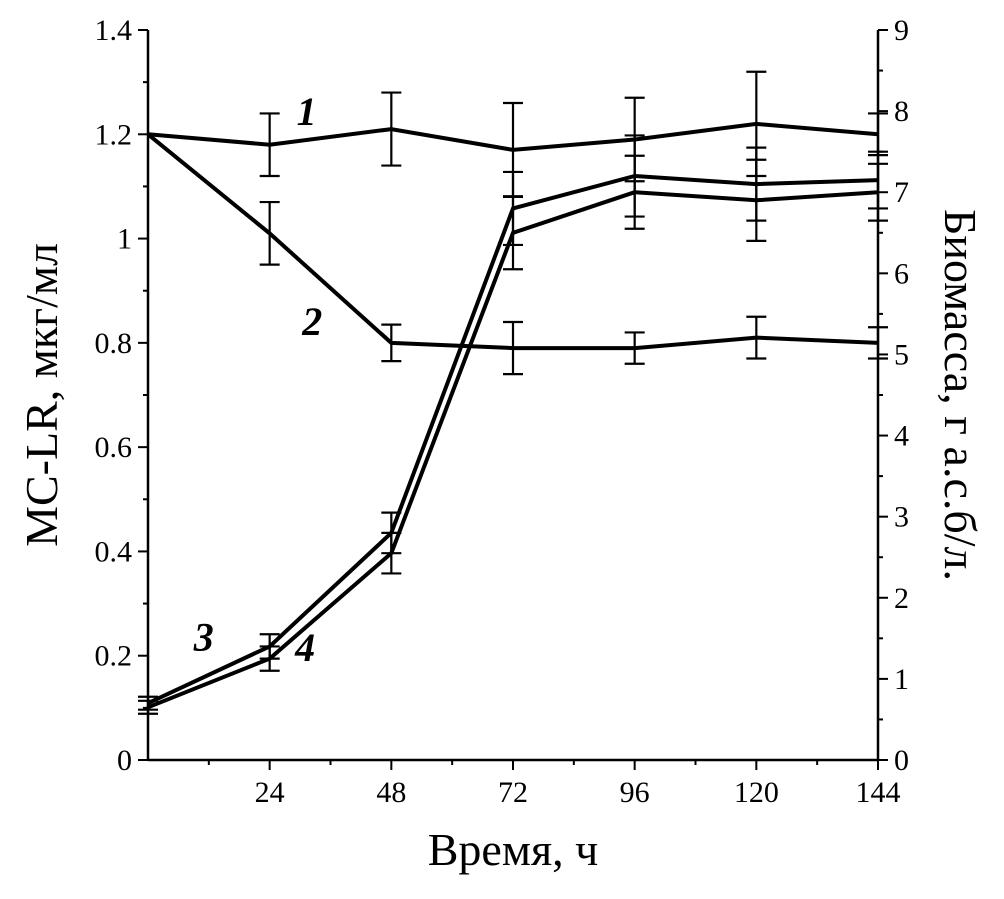 This screenshot has height=899, width=1004. What do you see at coordinates (307, 111) in the screenshot?
I see `curve-label-1: 1` at bounding box center [307, 111].